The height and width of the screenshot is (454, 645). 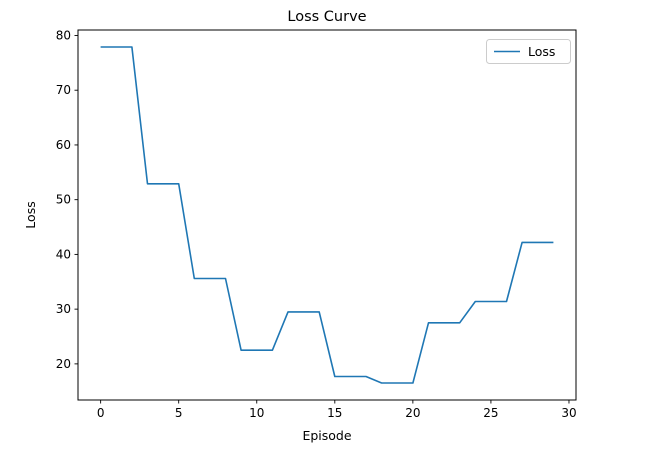 What do you see at coordinates (63, 35) in the screenshot?
I see `y-tick-label: 80` at bounding box center [63, 35].